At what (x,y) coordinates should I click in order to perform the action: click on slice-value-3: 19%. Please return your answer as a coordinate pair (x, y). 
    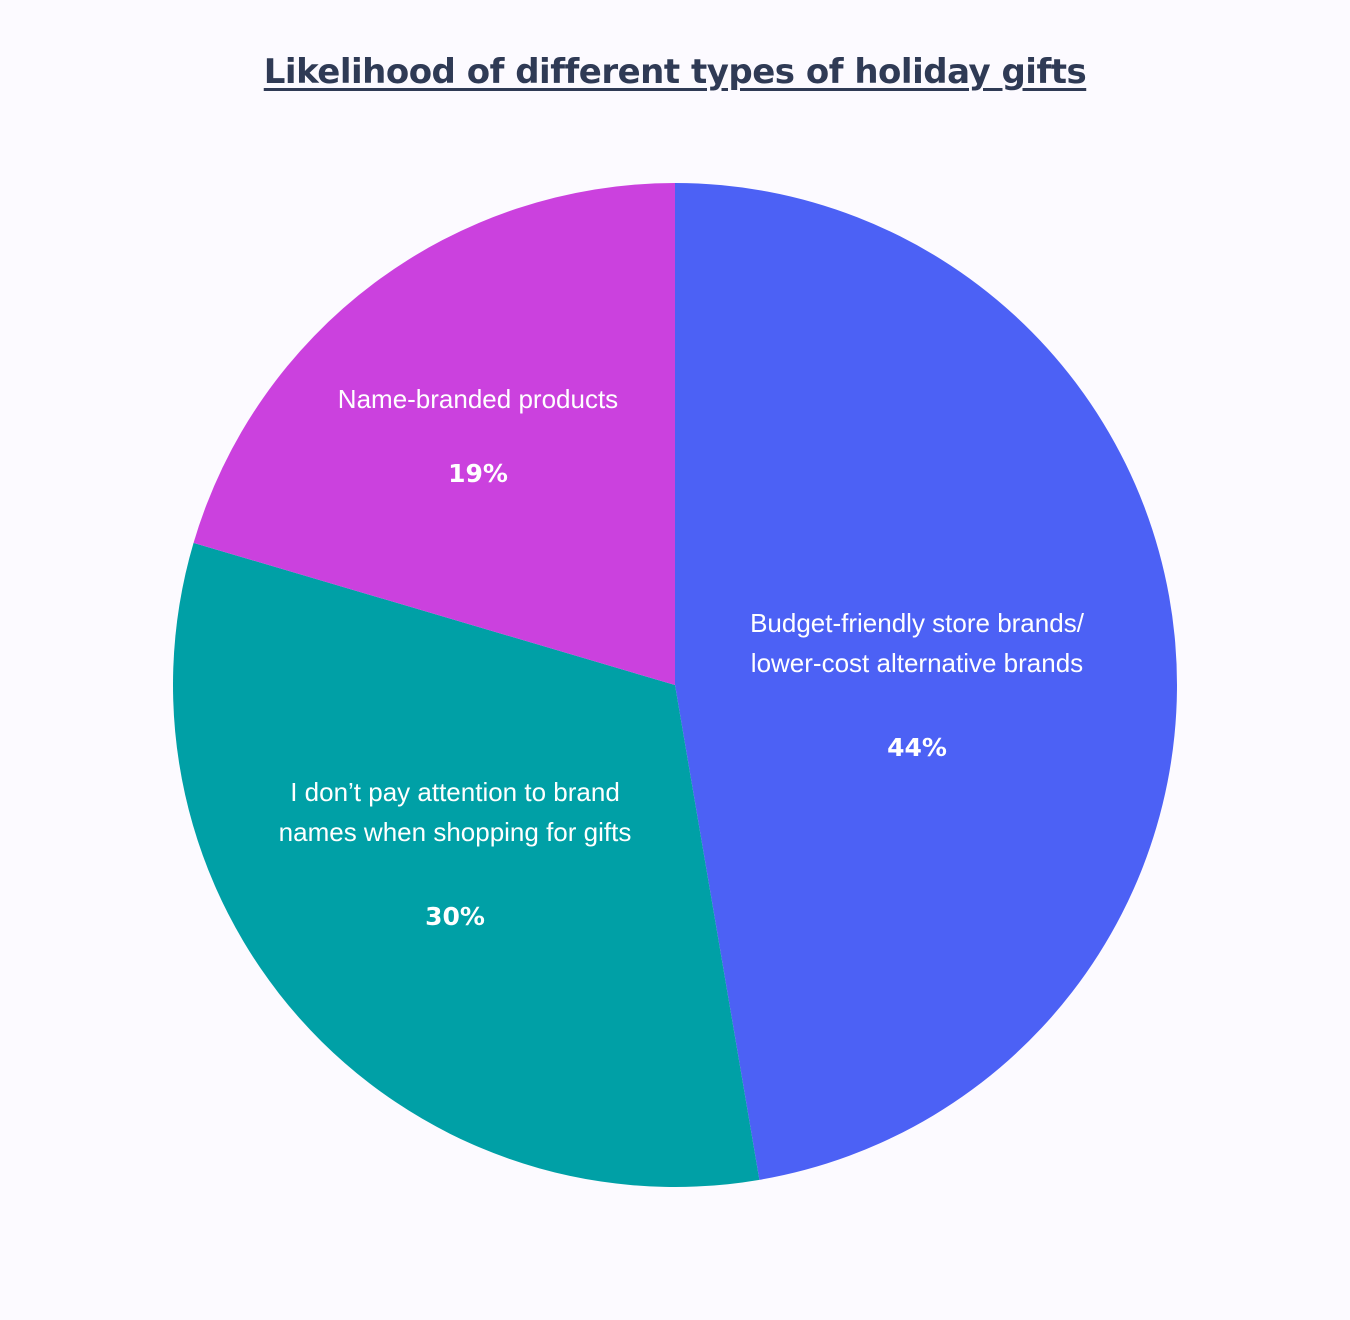
    Looking at the image, I should click on (478, 473).